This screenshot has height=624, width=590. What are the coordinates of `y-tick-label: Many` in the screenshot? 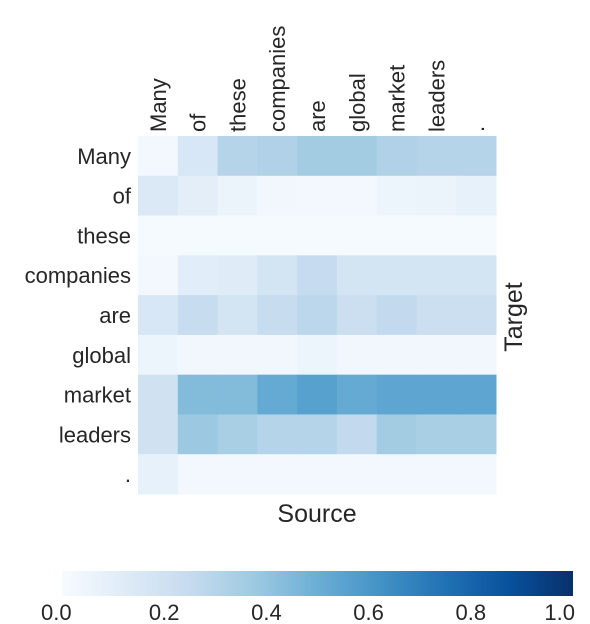 It's located at (104, 156).